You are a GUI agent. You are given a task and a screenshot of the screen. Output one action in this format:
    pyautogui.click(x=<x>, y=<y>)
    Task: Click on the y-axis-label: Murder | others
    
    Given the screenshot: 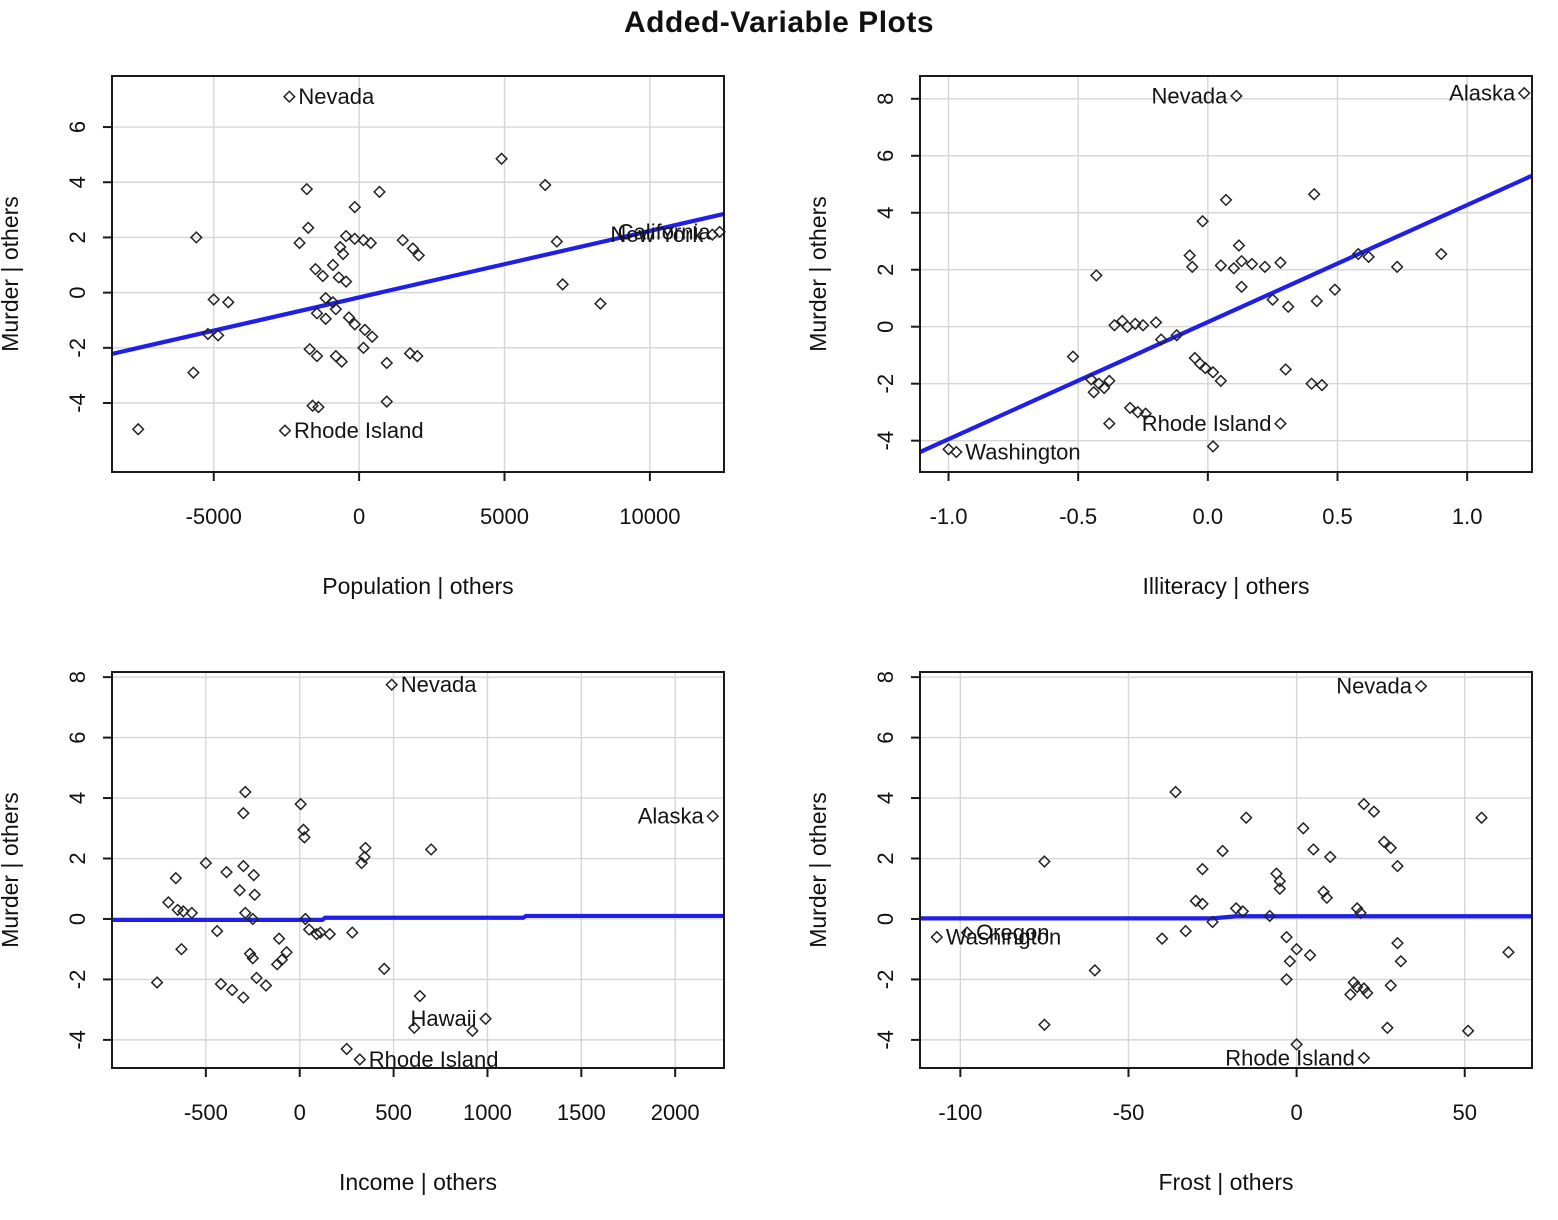 What is the action you would take?
    pyautogui.click(x=11, y=870)
    